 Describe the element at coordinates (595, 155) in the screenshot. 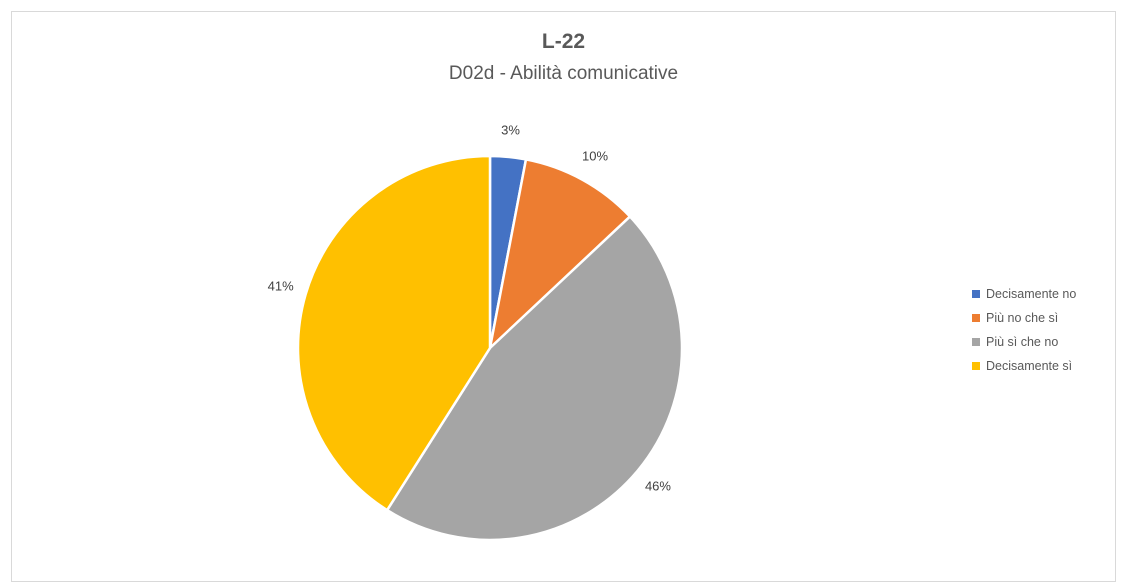

I see `data-label-piu-no-che-si: 10%` at that location.